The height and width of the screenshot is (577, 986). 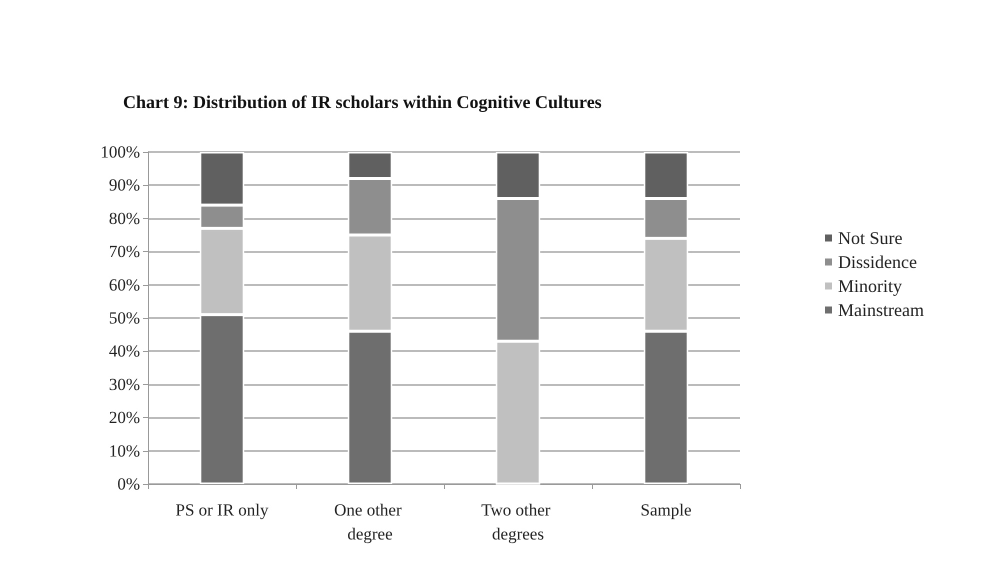 What do you see at coordinates (124, 450) in the screenshot?
I see `y-tick-label: 10%` at bounding box center [124, 450].